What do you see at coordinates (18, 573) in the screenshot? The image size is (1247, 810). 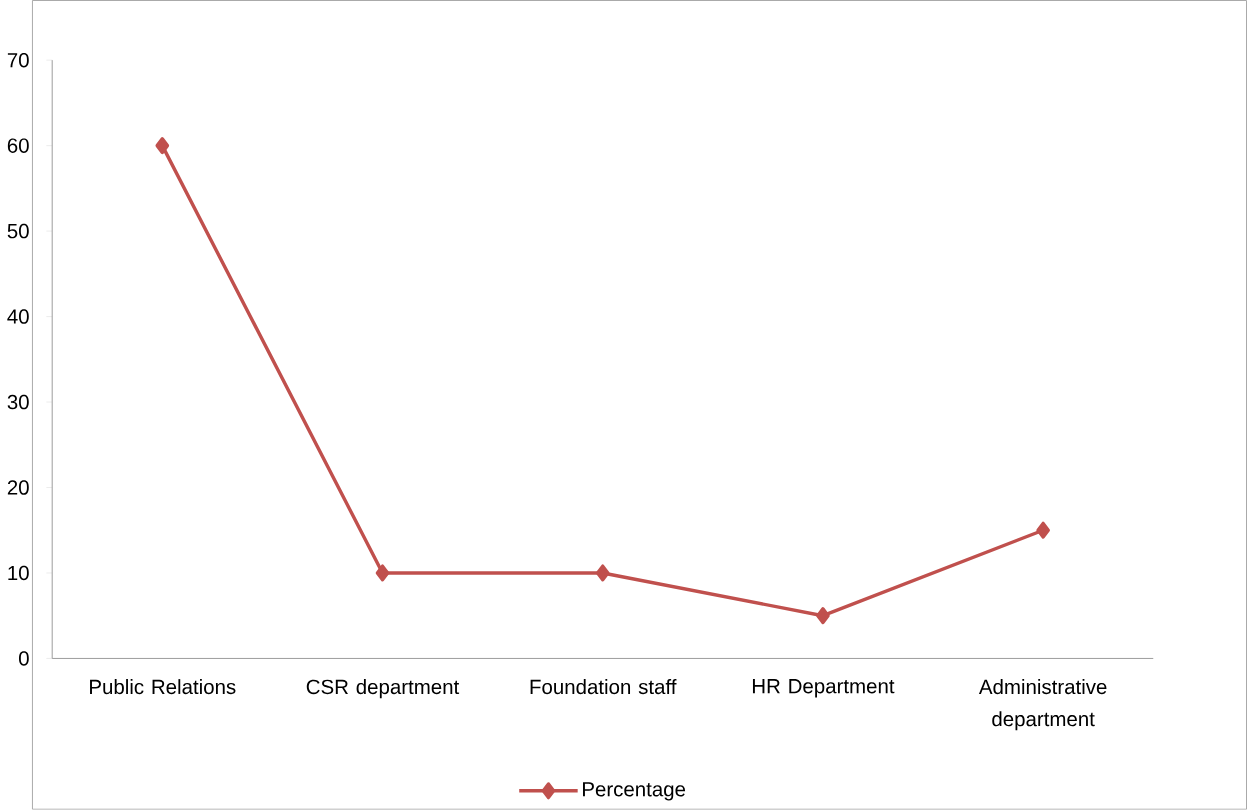 I see `y-tick-label: 10` at bounding box center [18, 573].